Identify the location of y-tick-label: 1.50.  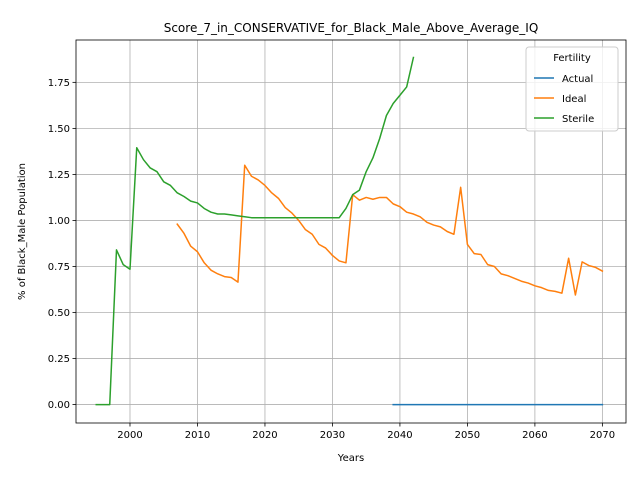
(59, 129).